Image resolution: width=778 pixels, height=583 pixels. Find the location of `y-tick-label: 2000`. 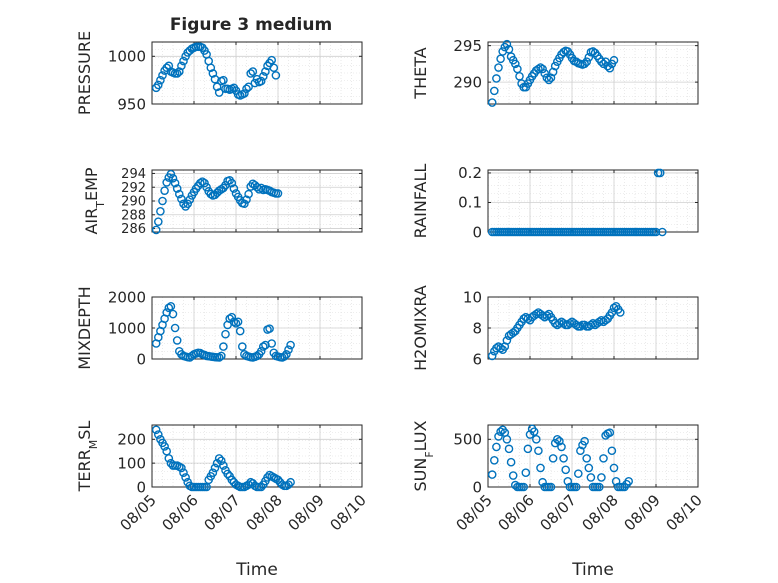

y-tick-label: 2000 is located at coordinates (127, 297).